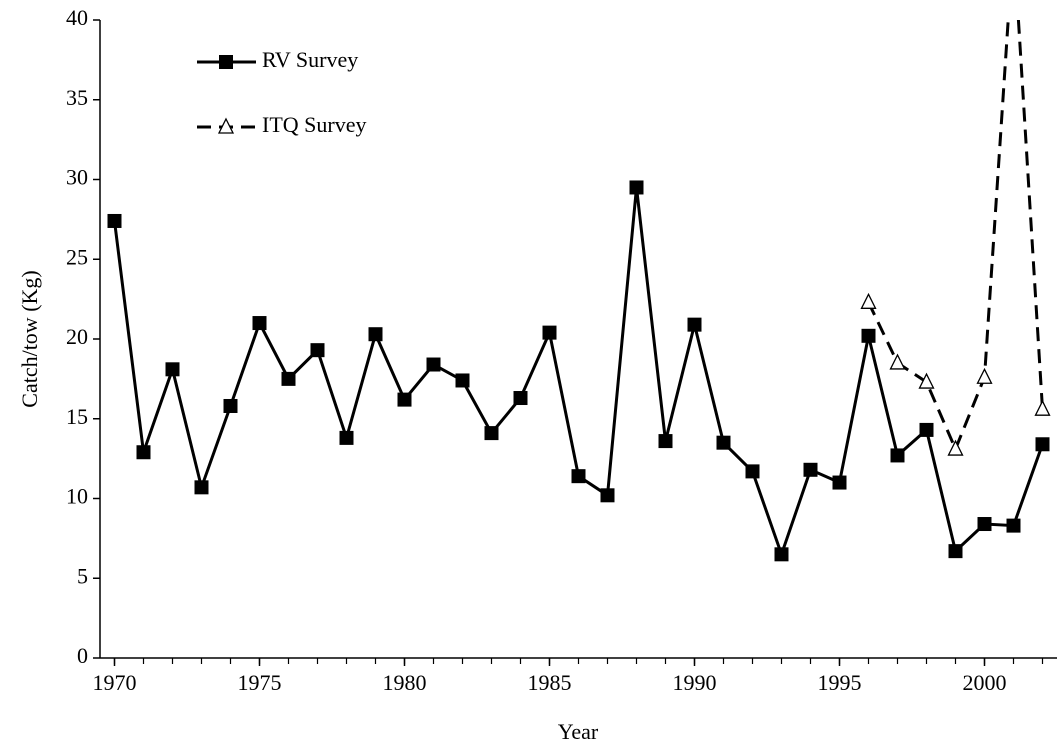 The image size is (1057, 748). Describe the element at coordinates (260, 682) in the screenshot. I see `x-tick-label: 1975` at that location.